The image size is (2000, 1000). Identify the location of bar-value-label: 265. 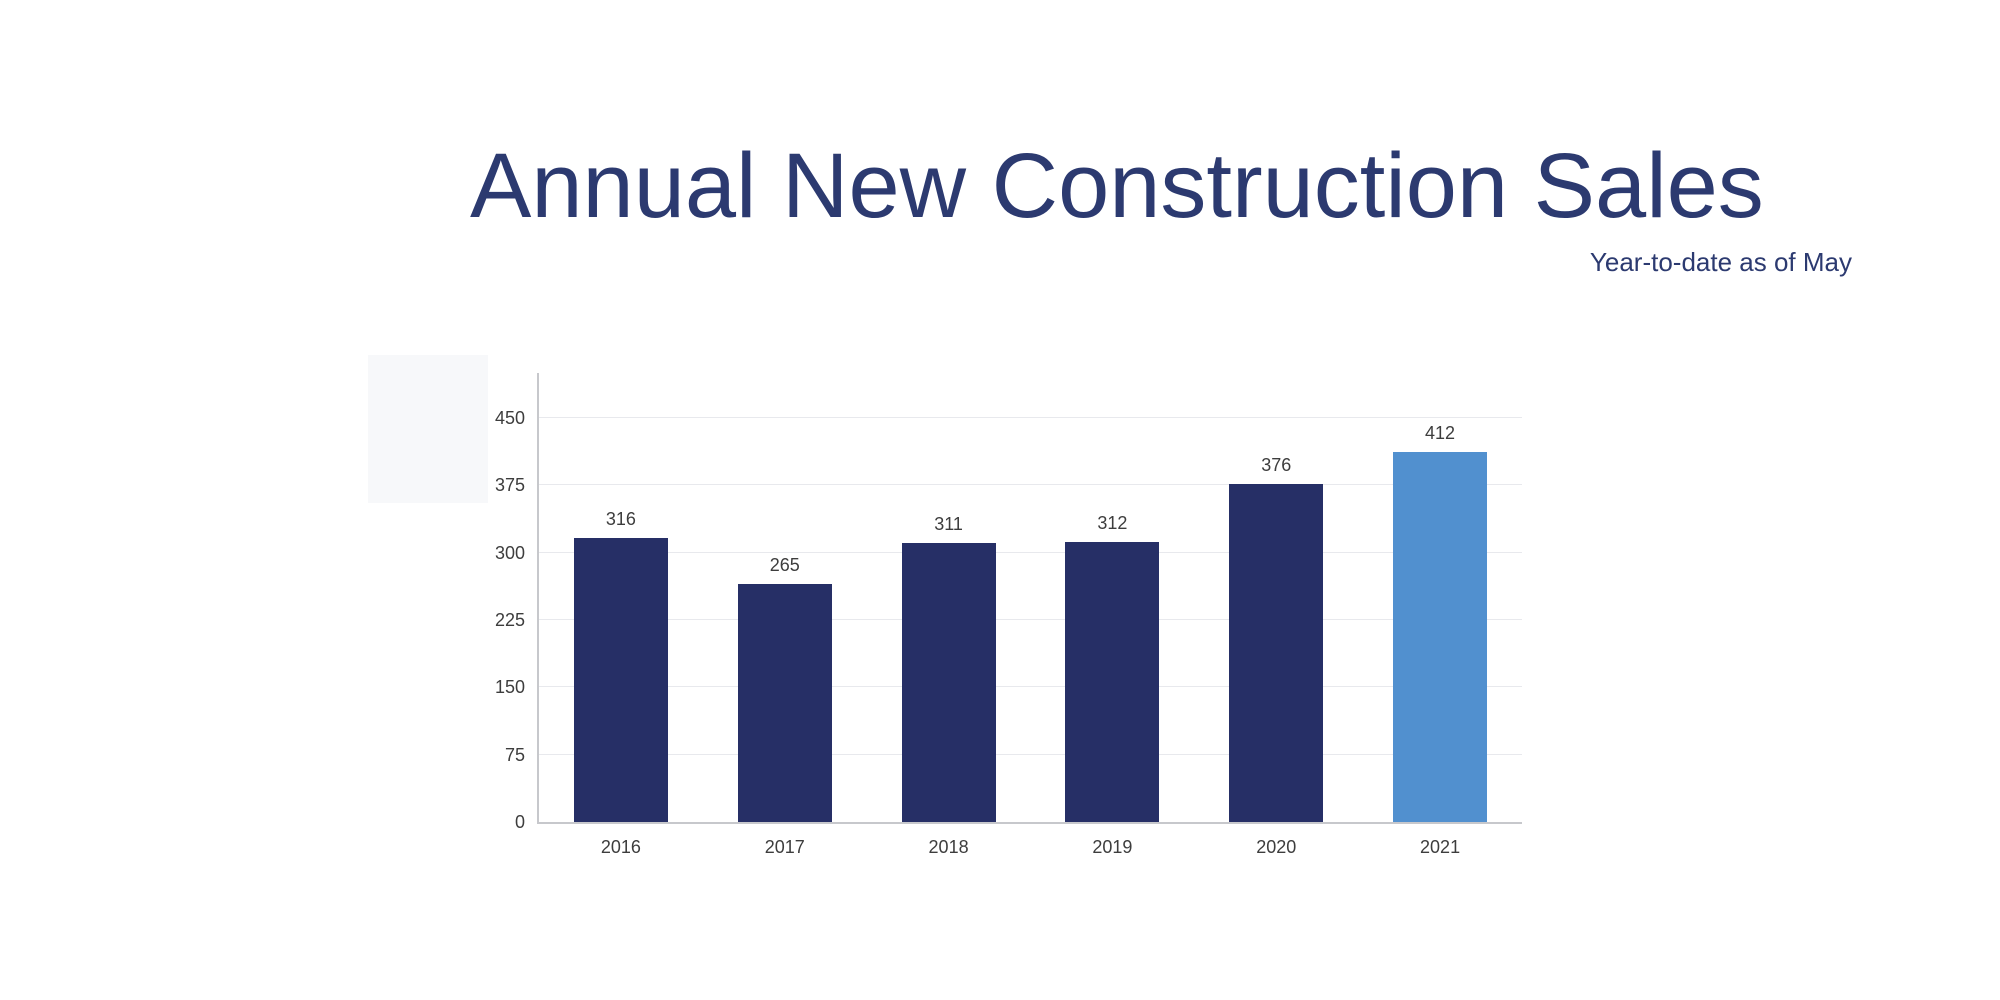
(784, 565).